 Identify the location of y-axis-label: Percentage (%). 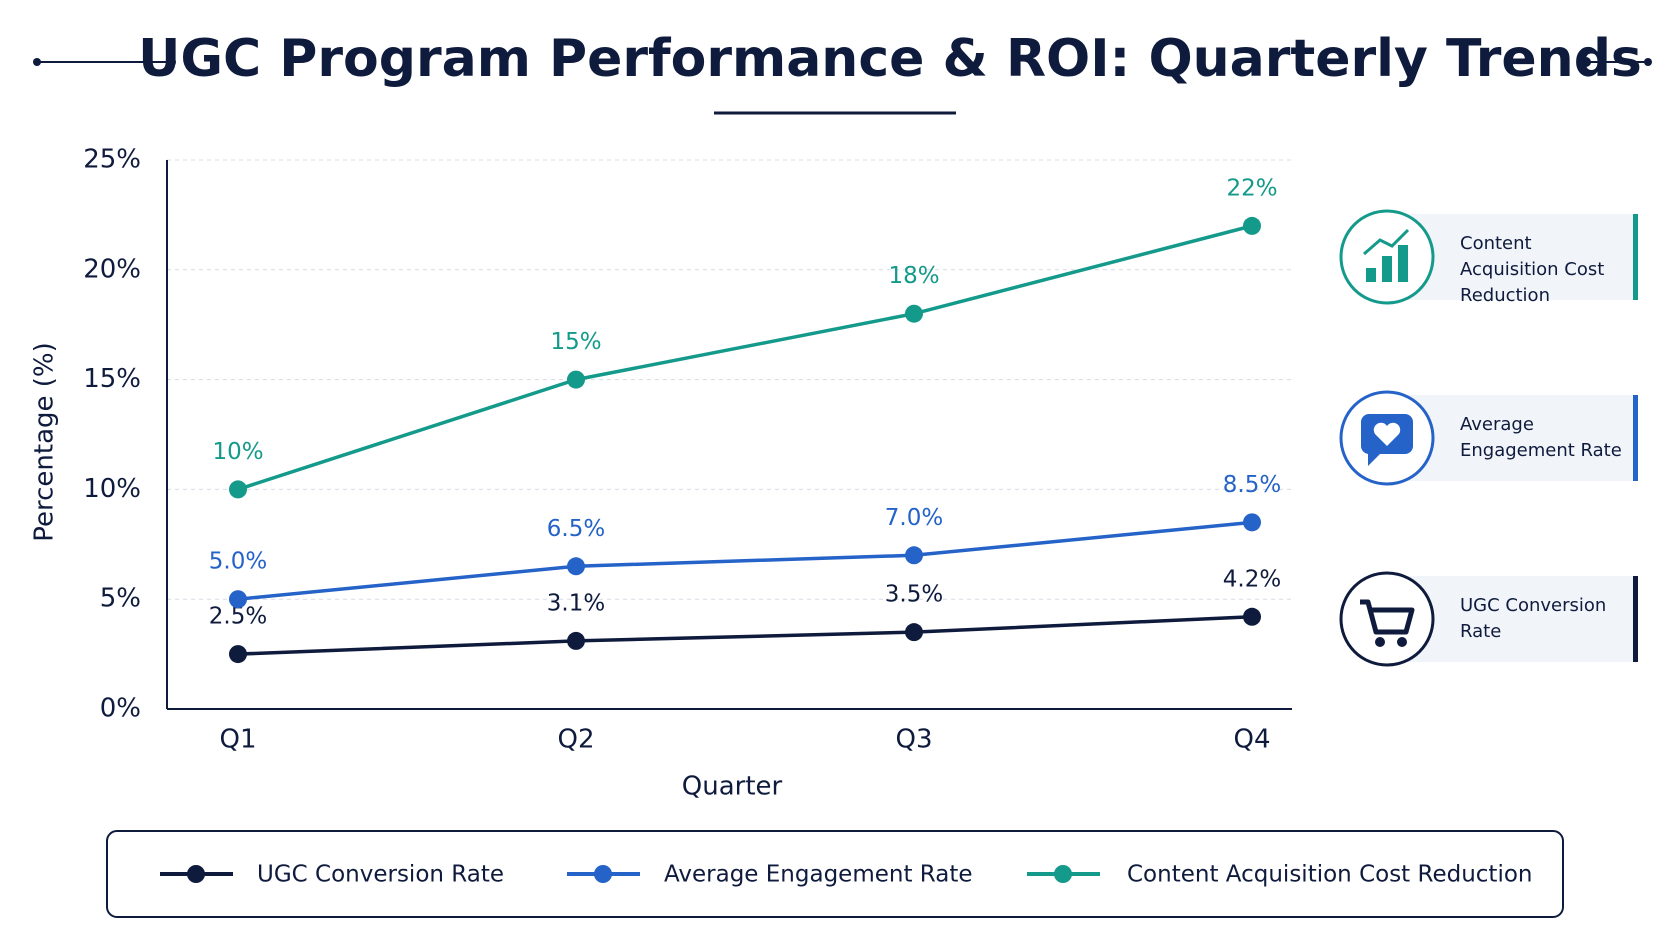
(45, 442).